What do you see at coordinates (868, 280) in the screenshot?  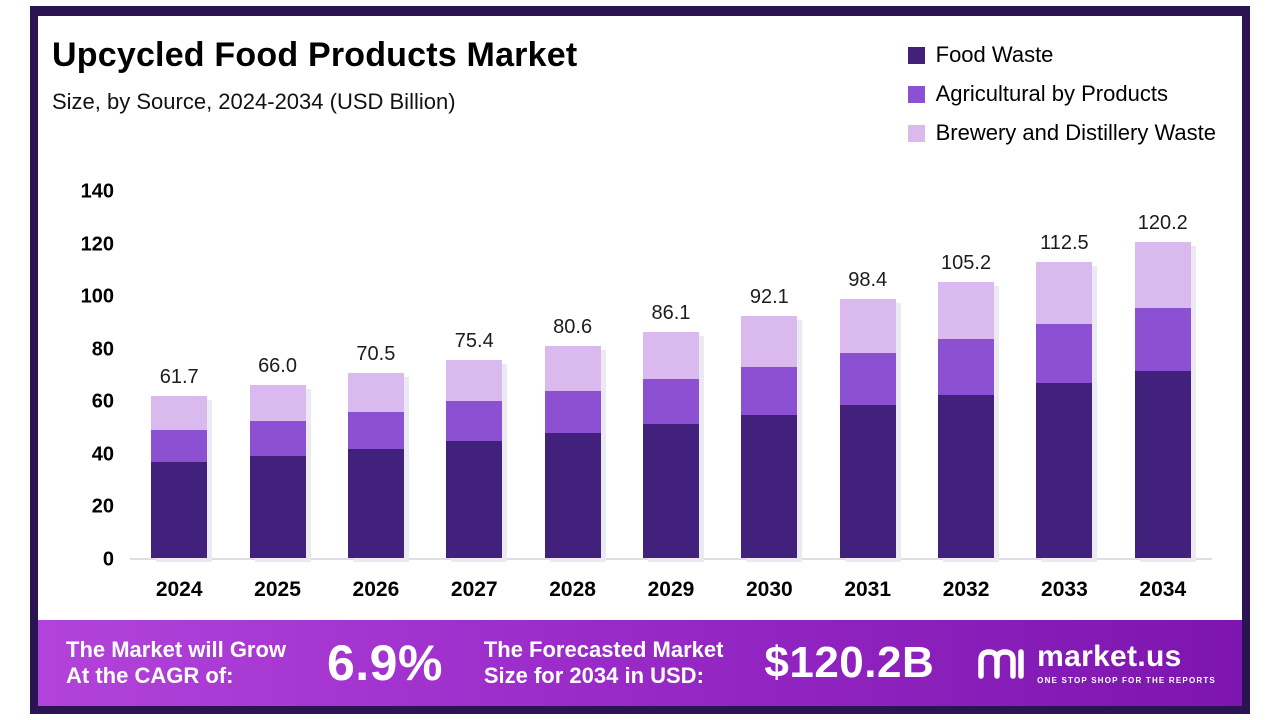 I see `bar-total-label: 98.4` at bounding box center [868, 280].